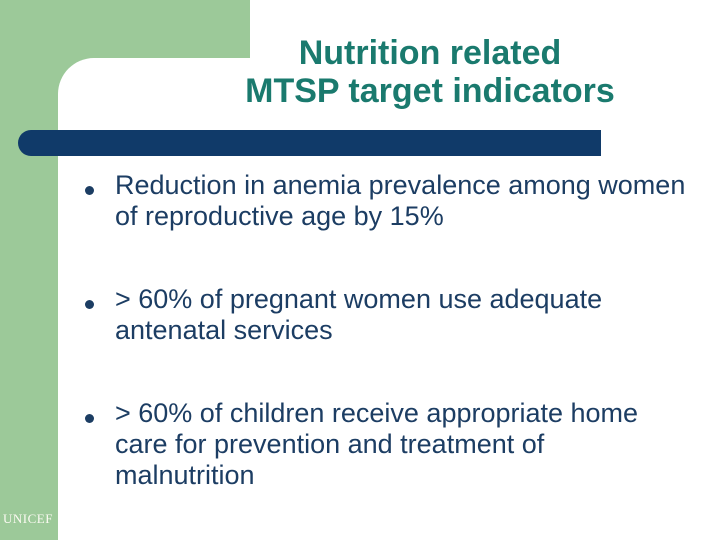  I want to click on title-accent-bar, so click(309, 143).